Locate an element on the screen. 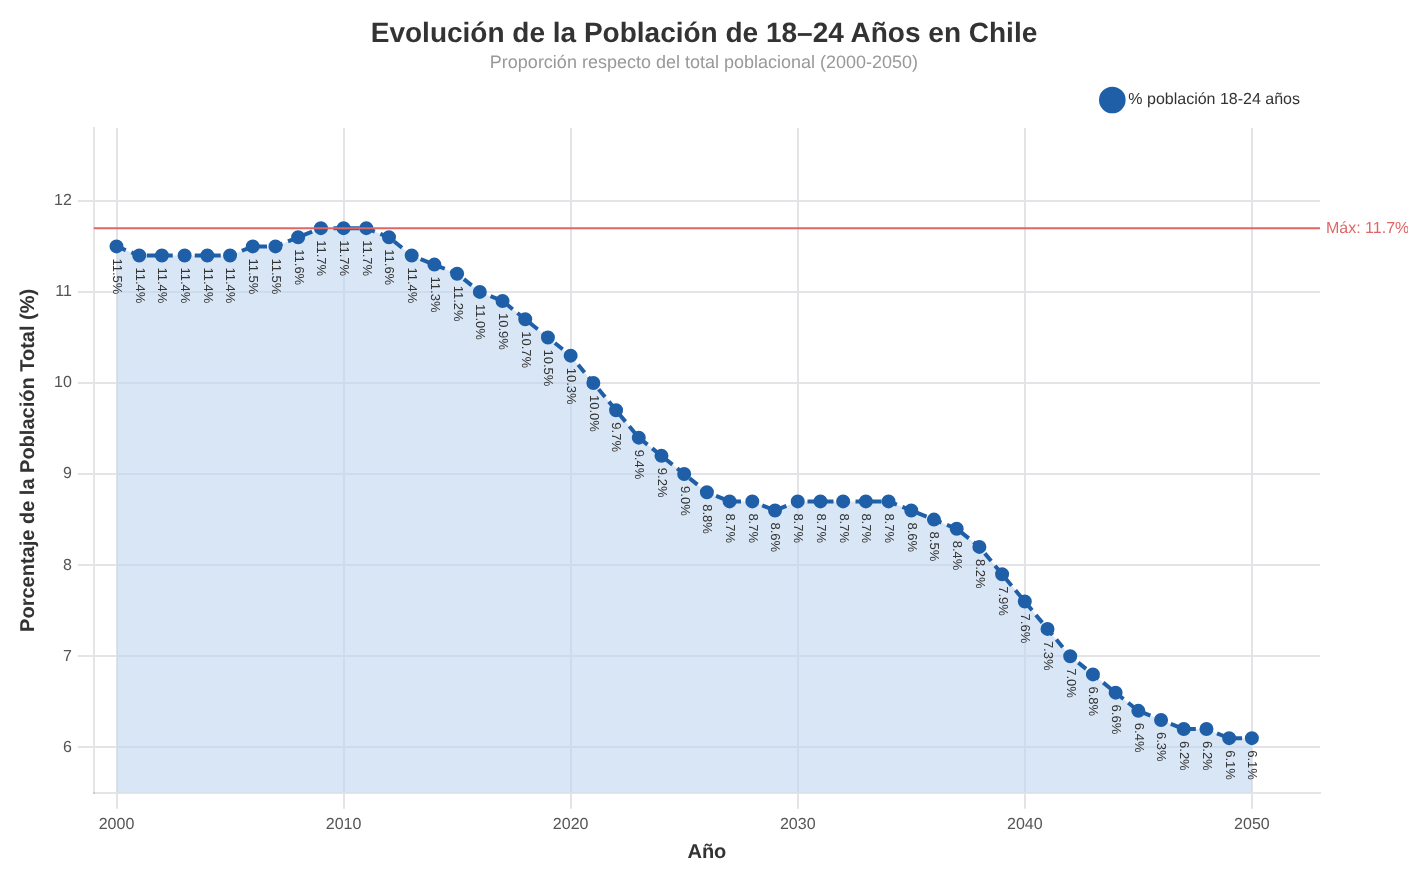 Image resolution: width=1408 pixels, height=878 pixels. x-tick-label: 2000 is located at coordinates (117, 823).